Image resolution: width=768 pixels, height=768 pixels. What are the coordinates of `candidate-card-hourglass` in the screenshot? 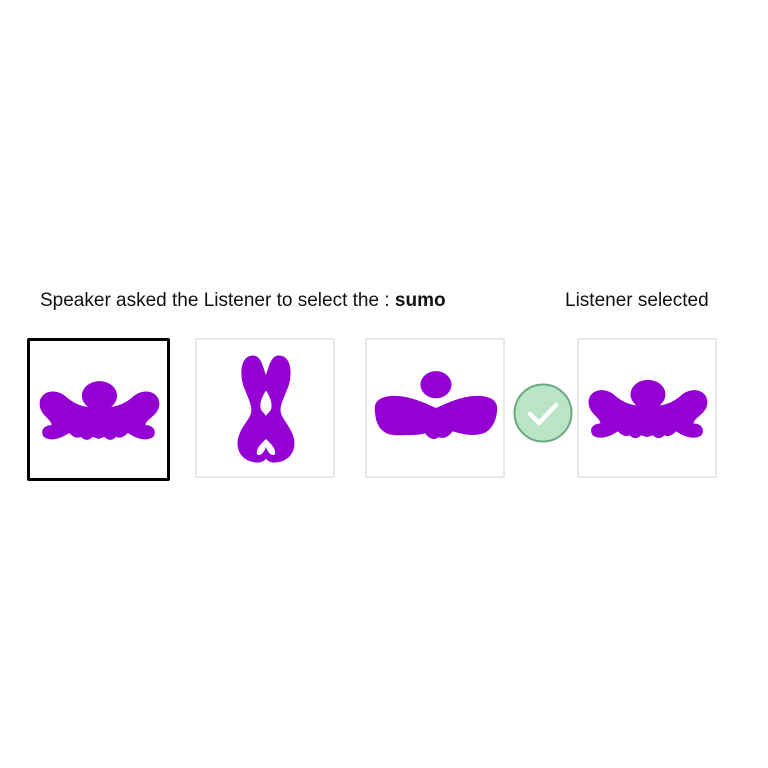 It's located at (265, 408).